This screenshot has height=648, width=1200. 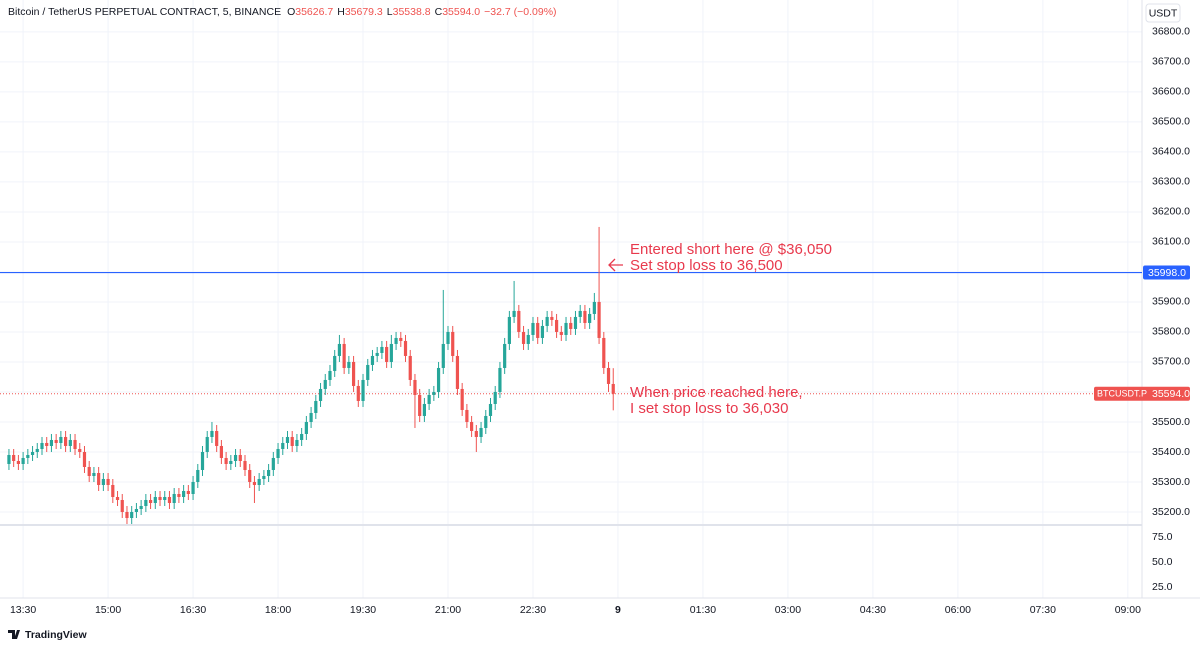 What do you see at coordinates (1043, 610) in the screenshot?
I see `x-tick-label: 07:30` at bounding box center [1043, 610].